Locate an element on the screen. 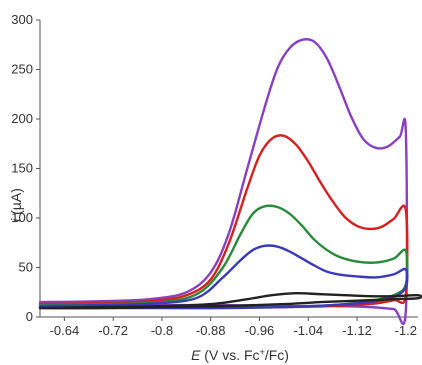 The width and height of the screenshot is (422, 365). y-tick-label: 300 is located at coordinates (22, 19).